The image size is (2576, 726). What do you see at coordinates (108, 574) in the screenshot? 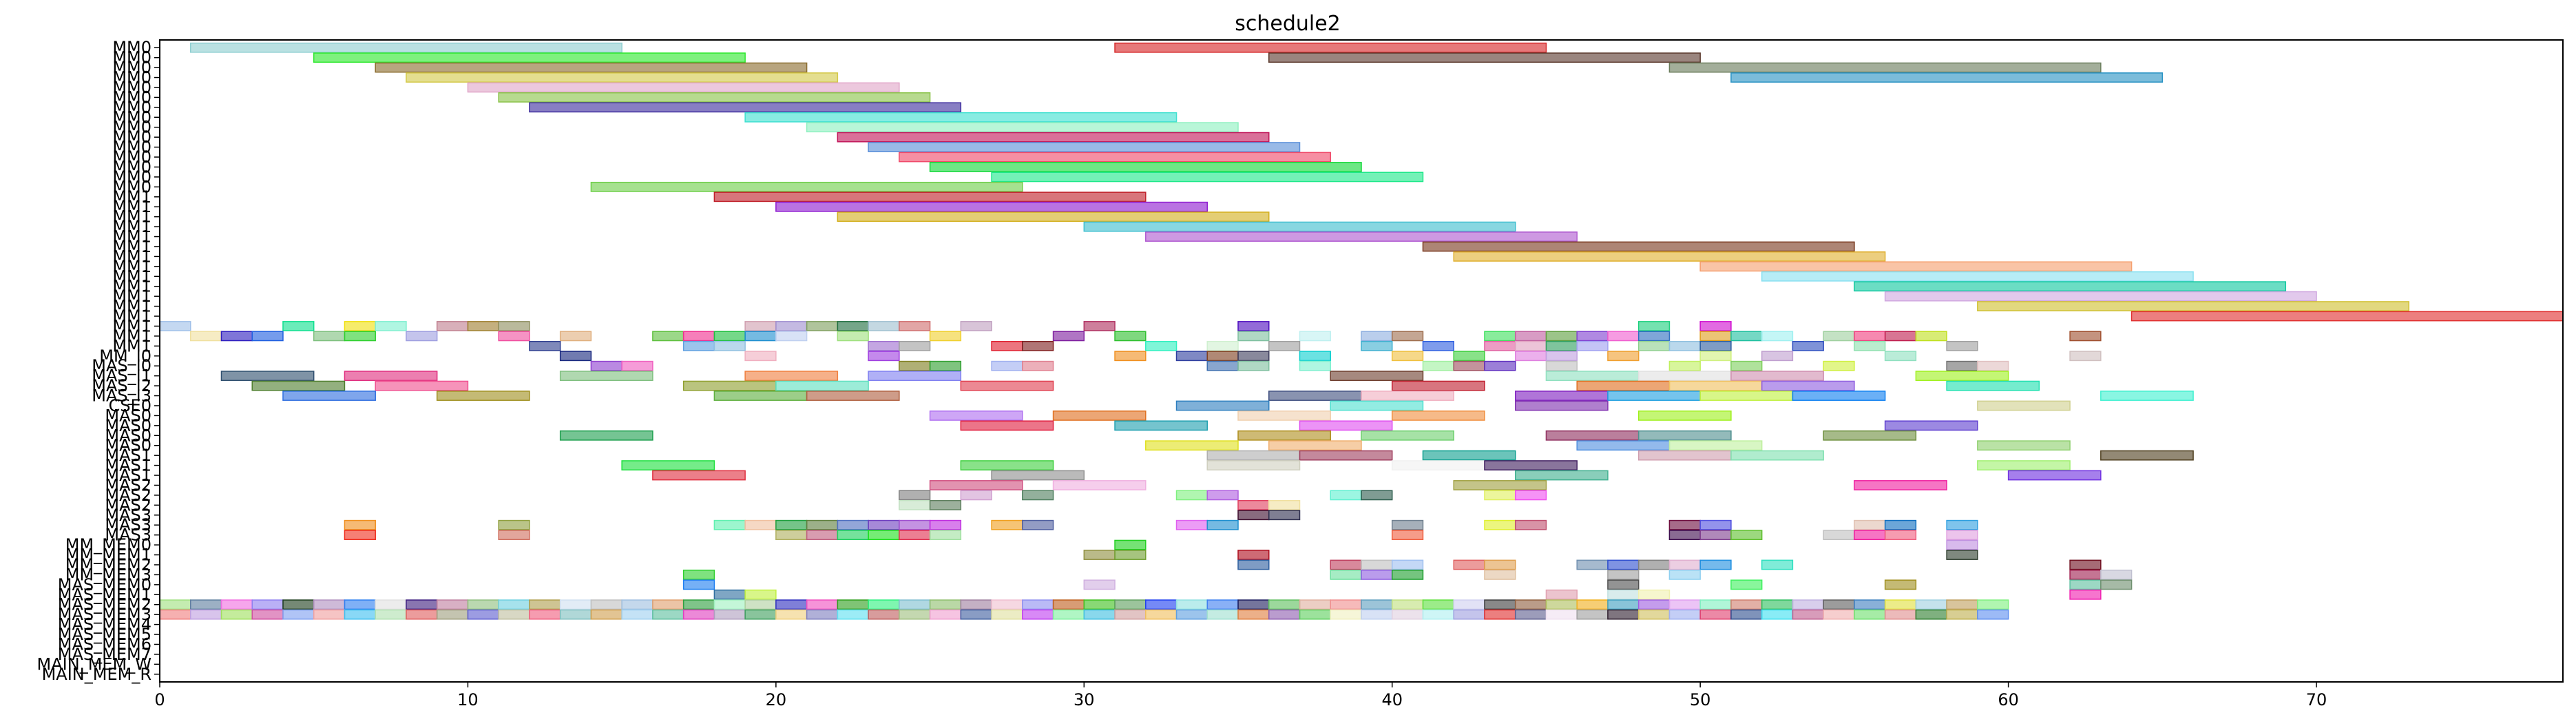
I see `y-tick-label: MM_MEM3` at bounding box center [108, 574].